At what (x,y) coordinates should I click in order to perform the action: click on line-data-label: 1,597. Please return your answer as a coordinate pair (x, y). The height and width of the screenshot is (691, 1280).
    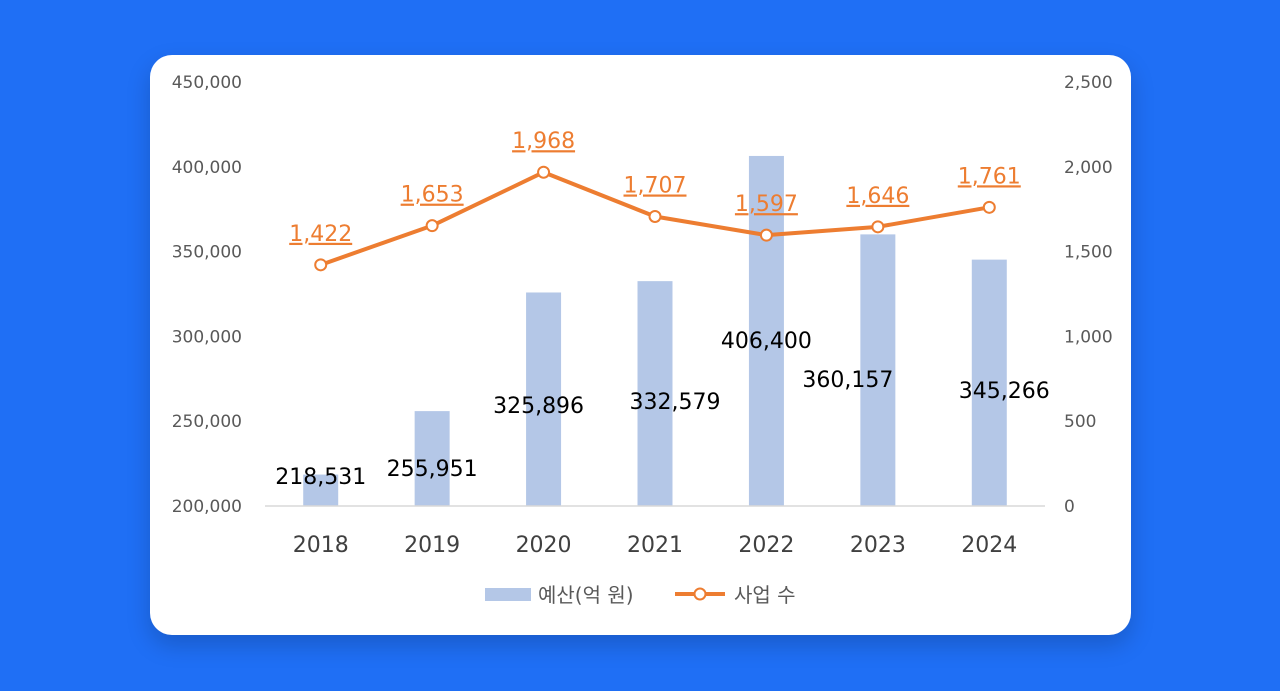
    Looking at the image, I should click on (766, 204).